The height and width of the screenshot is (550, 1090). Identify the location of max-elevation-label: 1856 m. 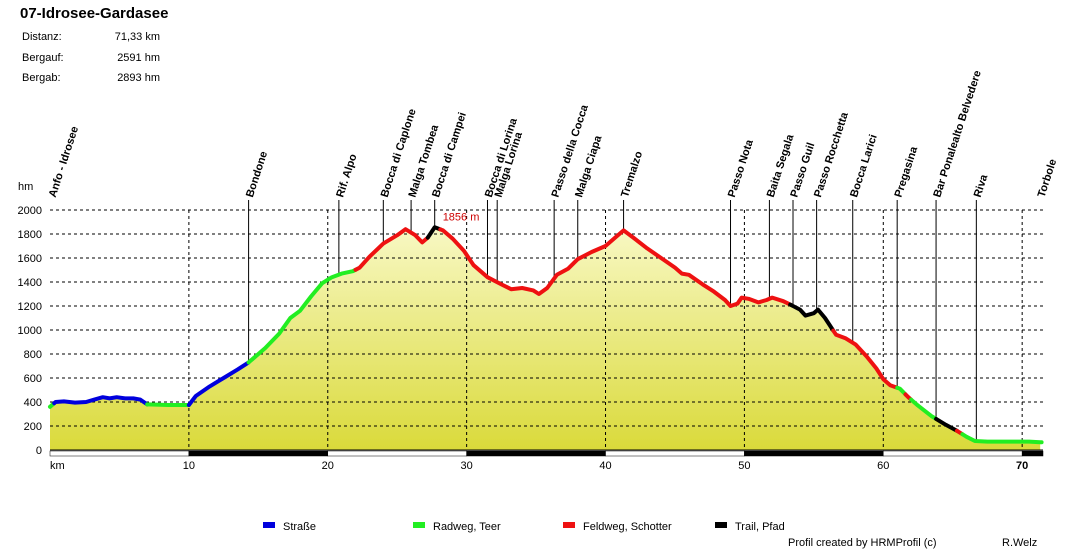
(461, 217).